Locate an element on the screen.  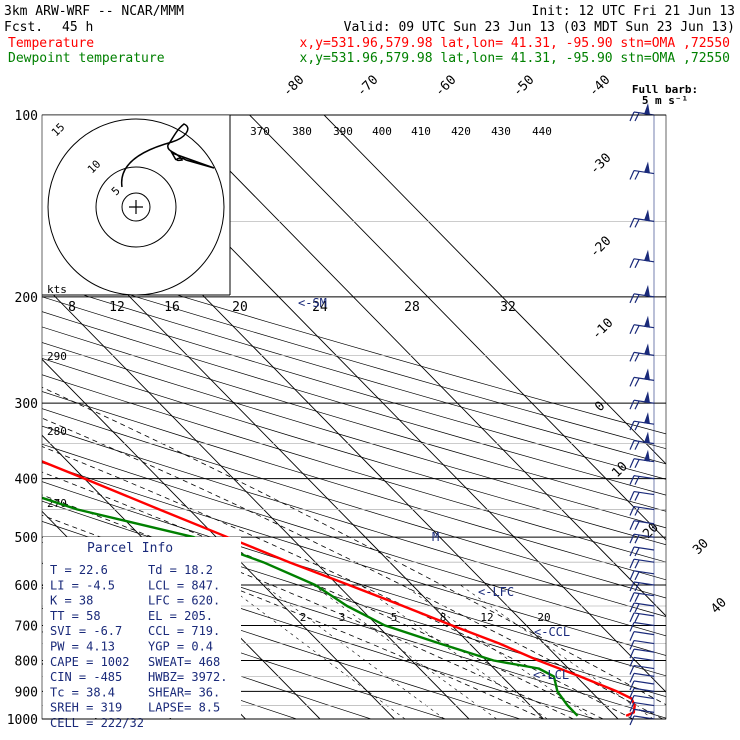
pressure-label: 800 is located at coordinates (26, 661).